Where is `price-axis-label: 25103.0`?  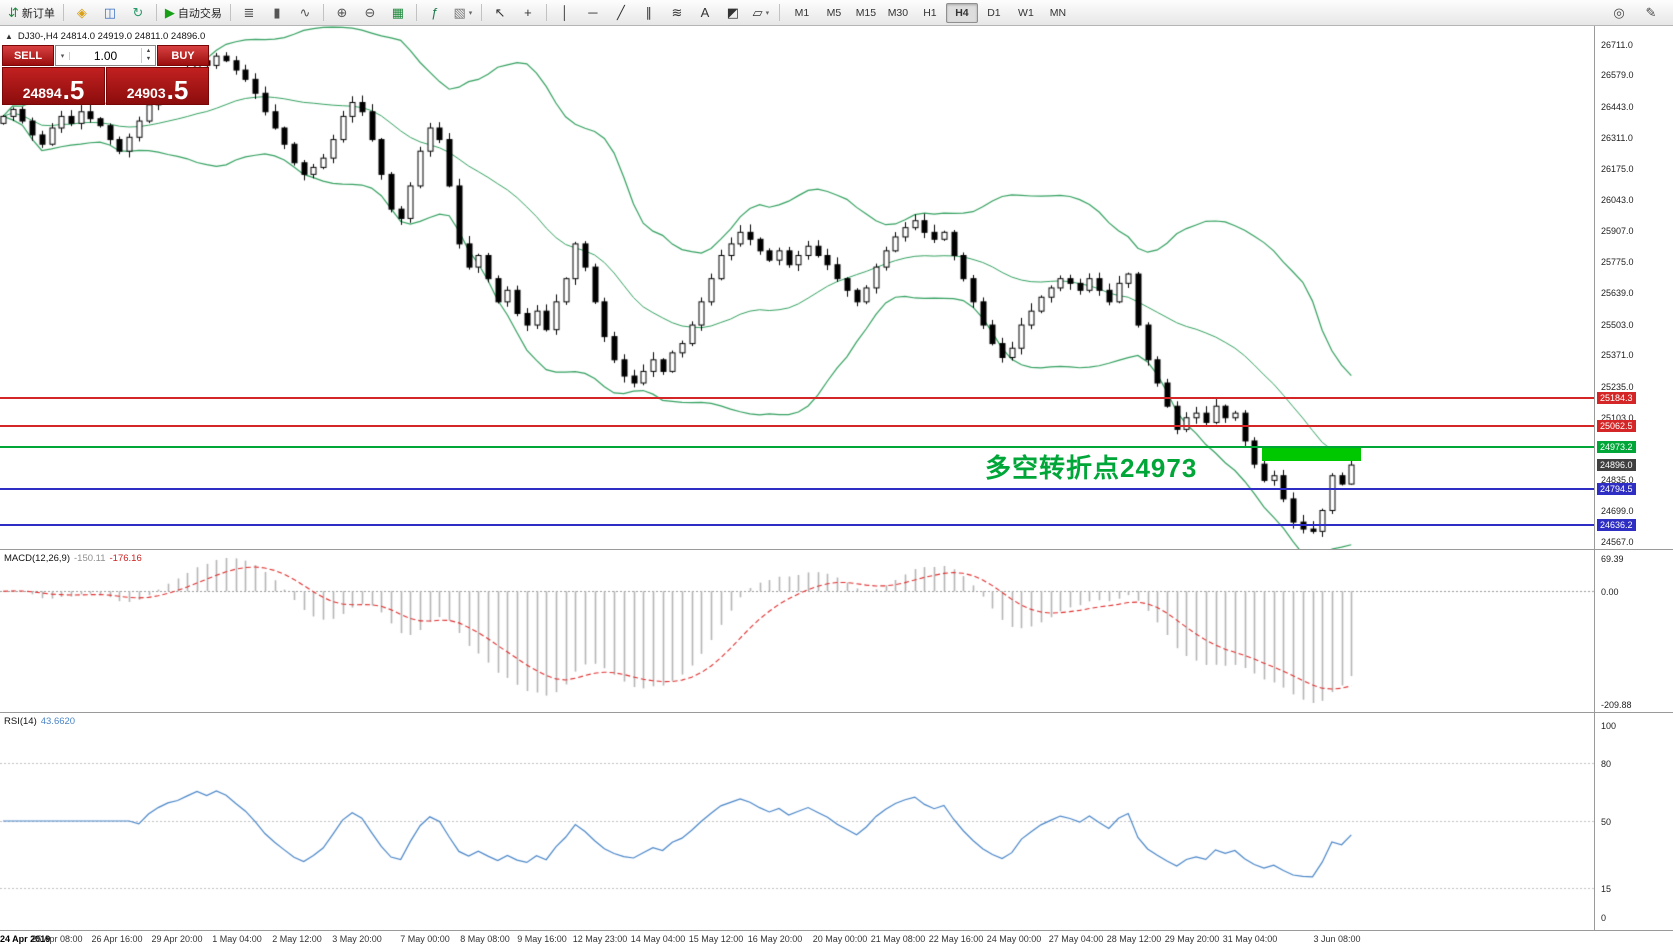 price-axis-label: 25103.0 is located at coordinates (1617, 417).